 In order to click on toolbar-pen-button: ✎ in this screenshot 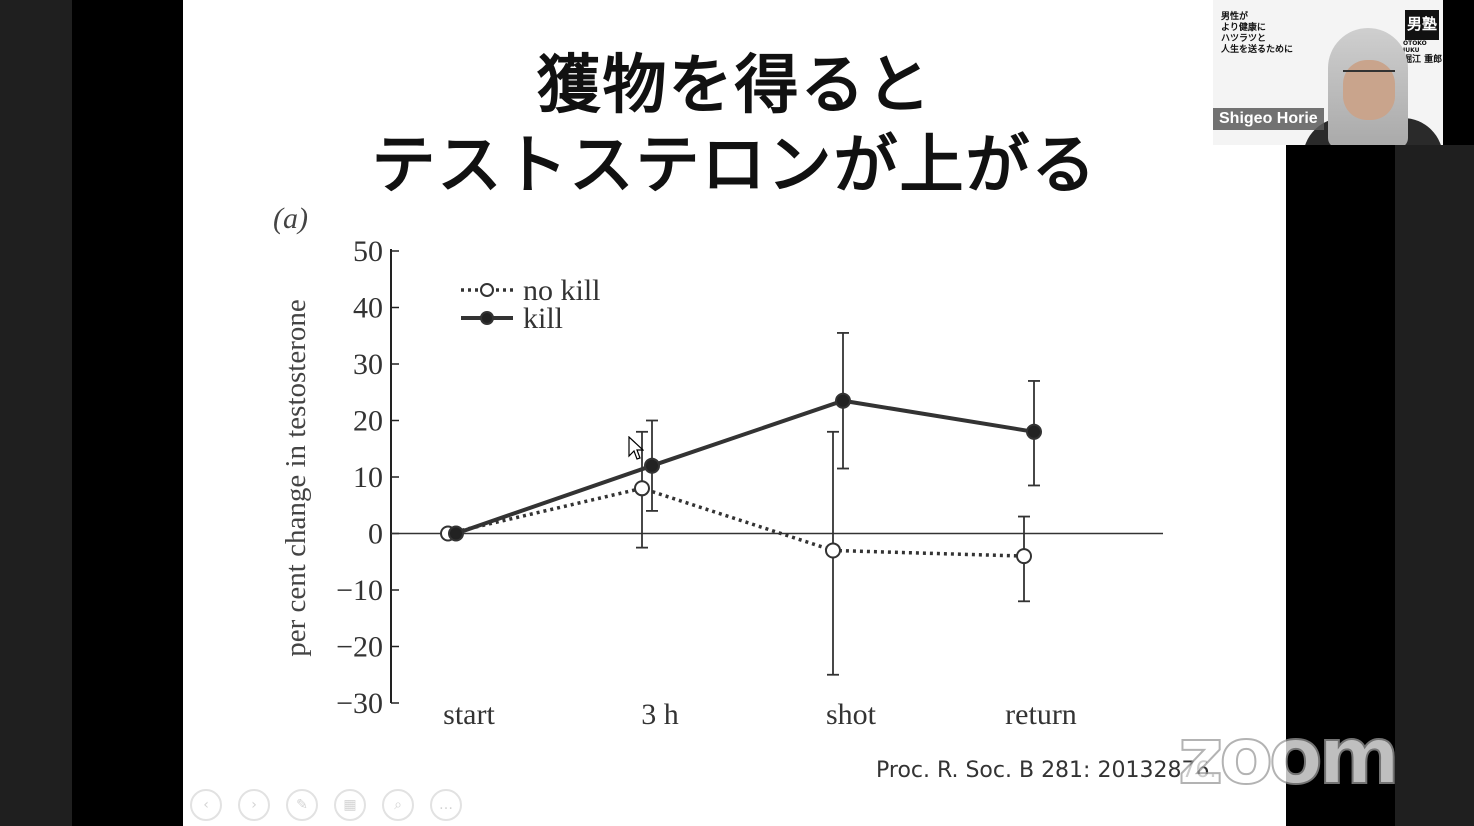, I will do `click(302, 805)`.